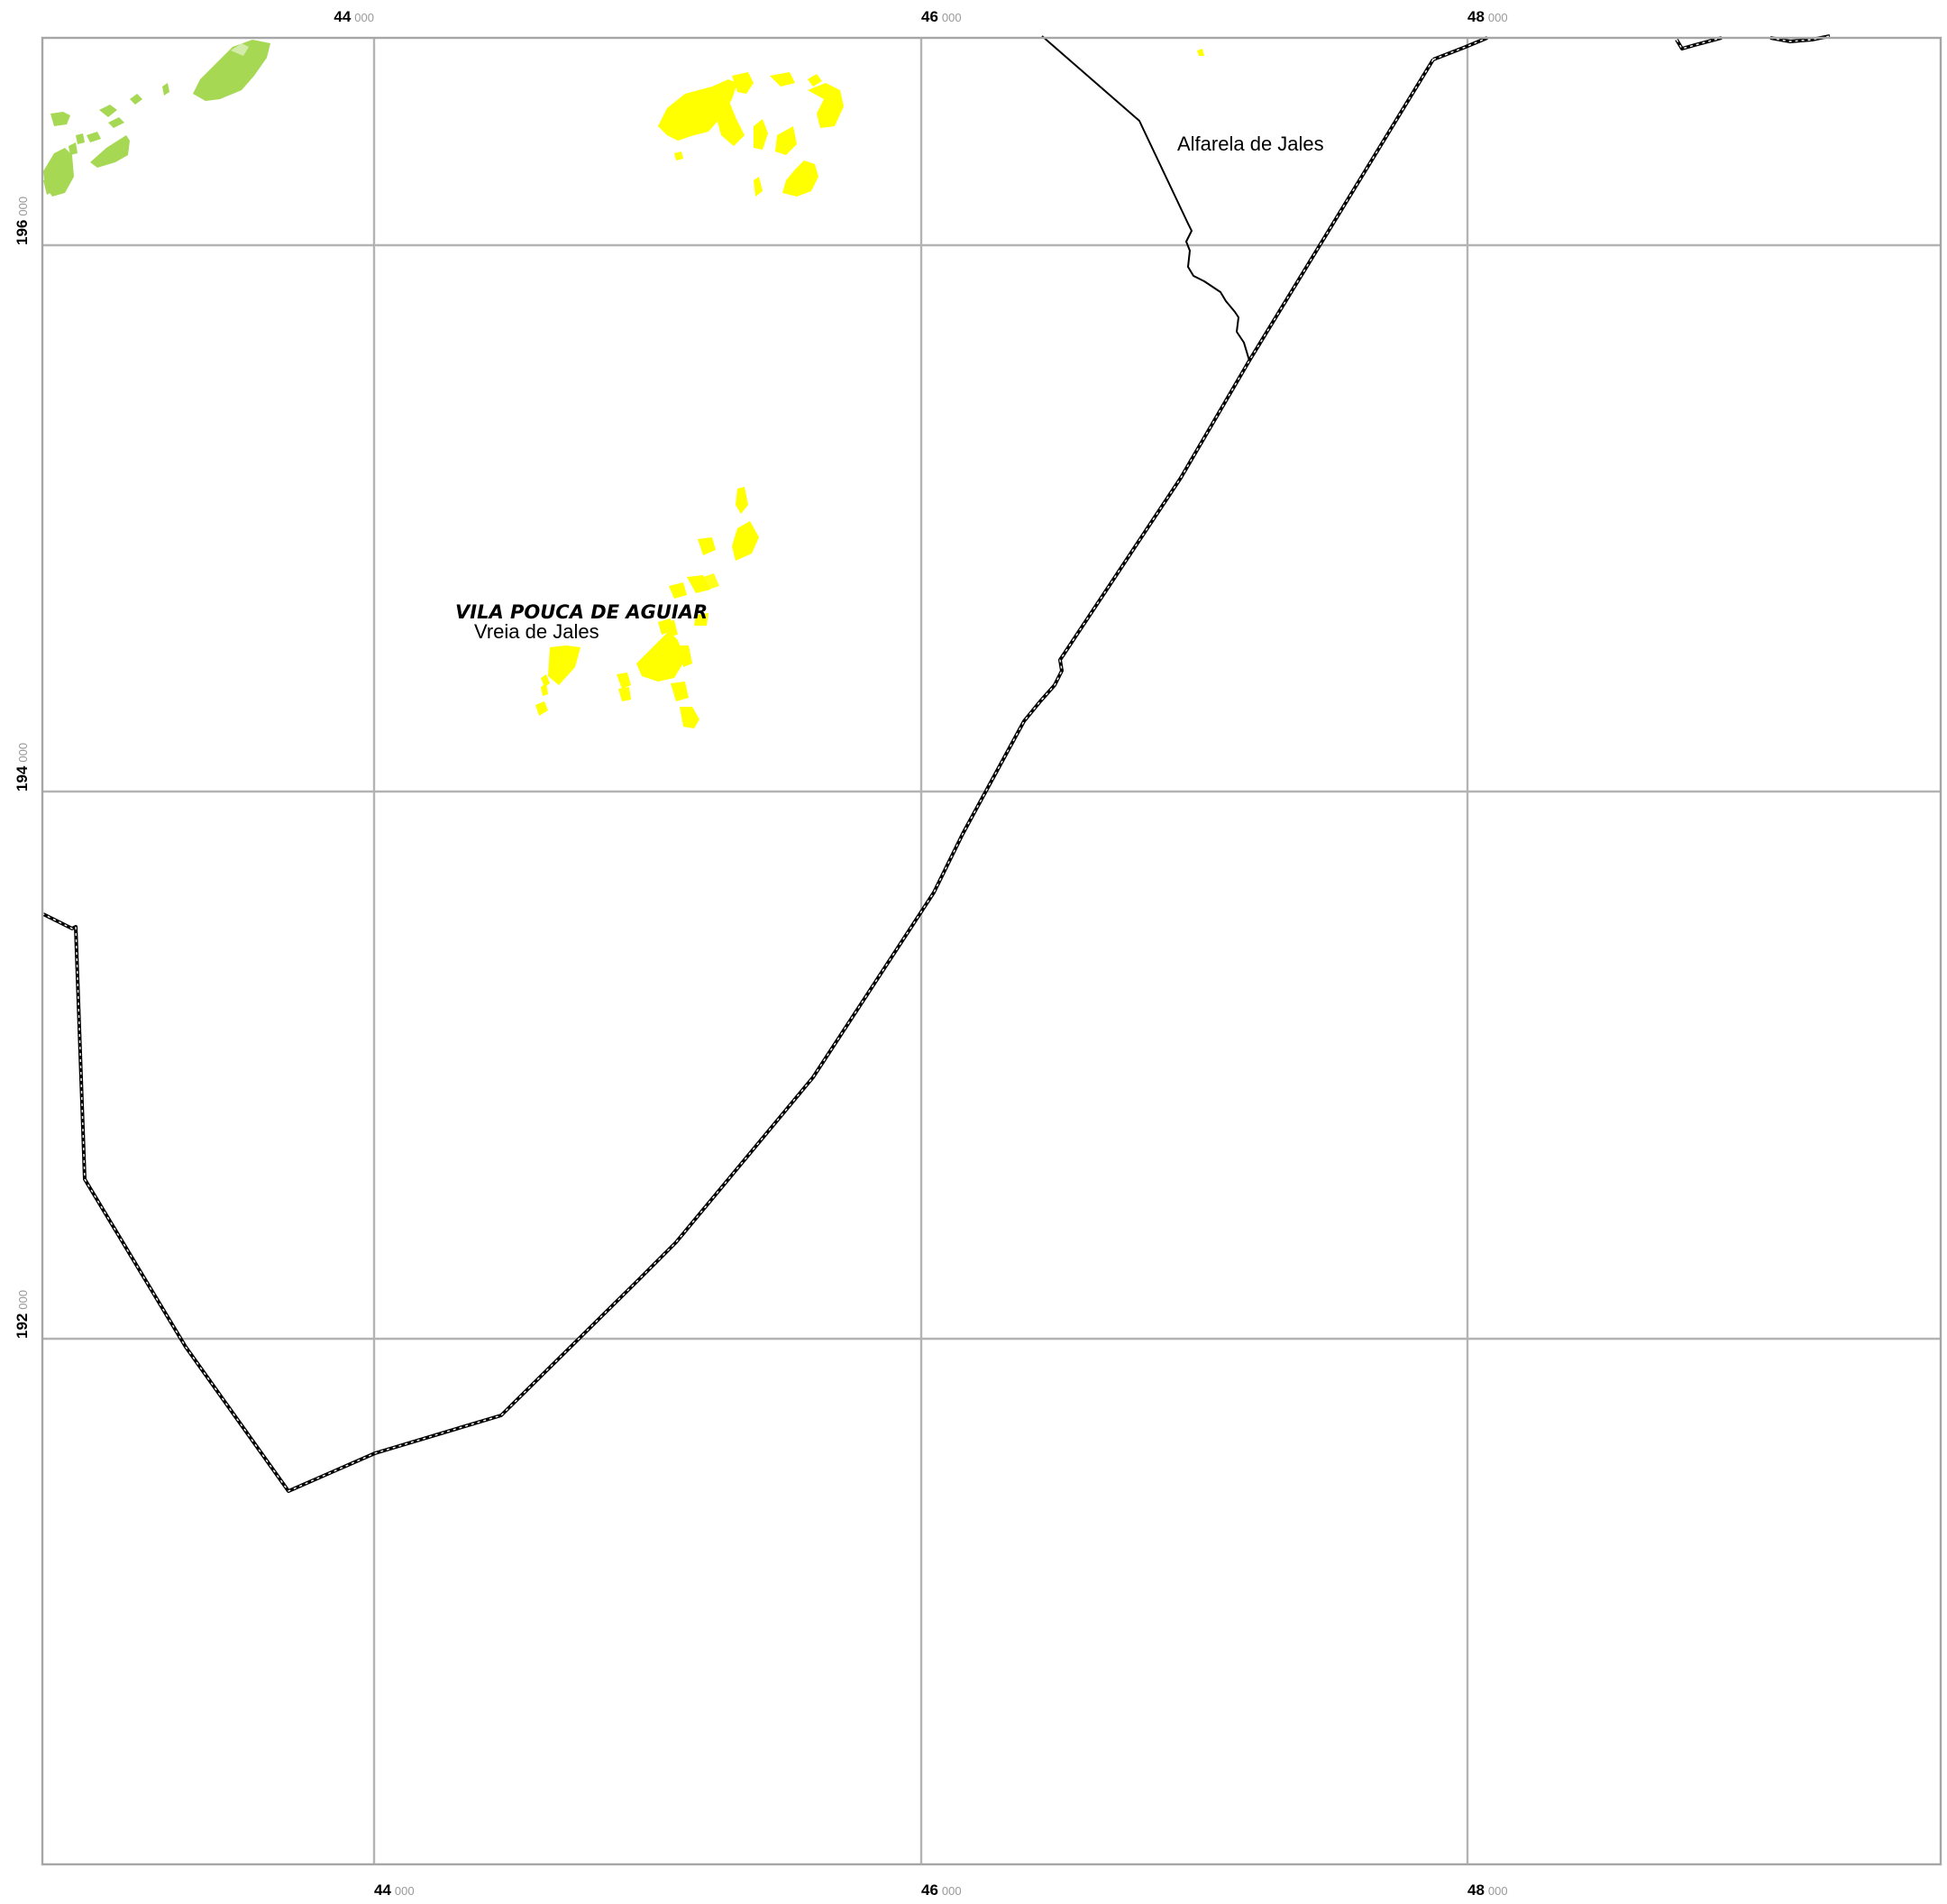  What do you see at coordinates (1145, 198) in the screenshot?
I see `parish-boundary` at bounding box center [1145, 198].